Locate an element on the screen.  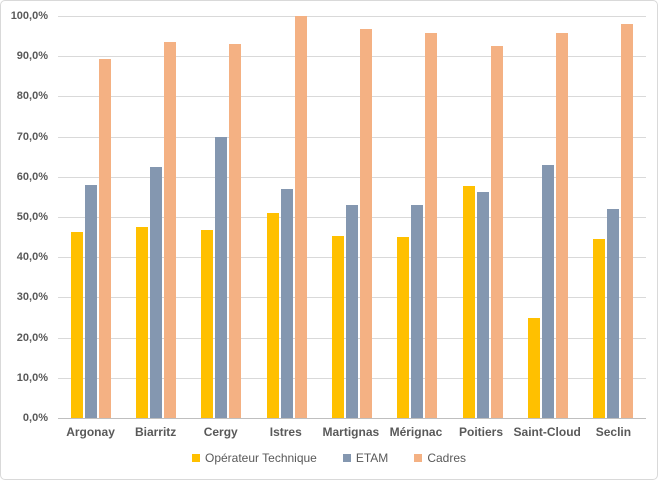
legend-item-etam: ETAM is located at coordinates (365, 458).